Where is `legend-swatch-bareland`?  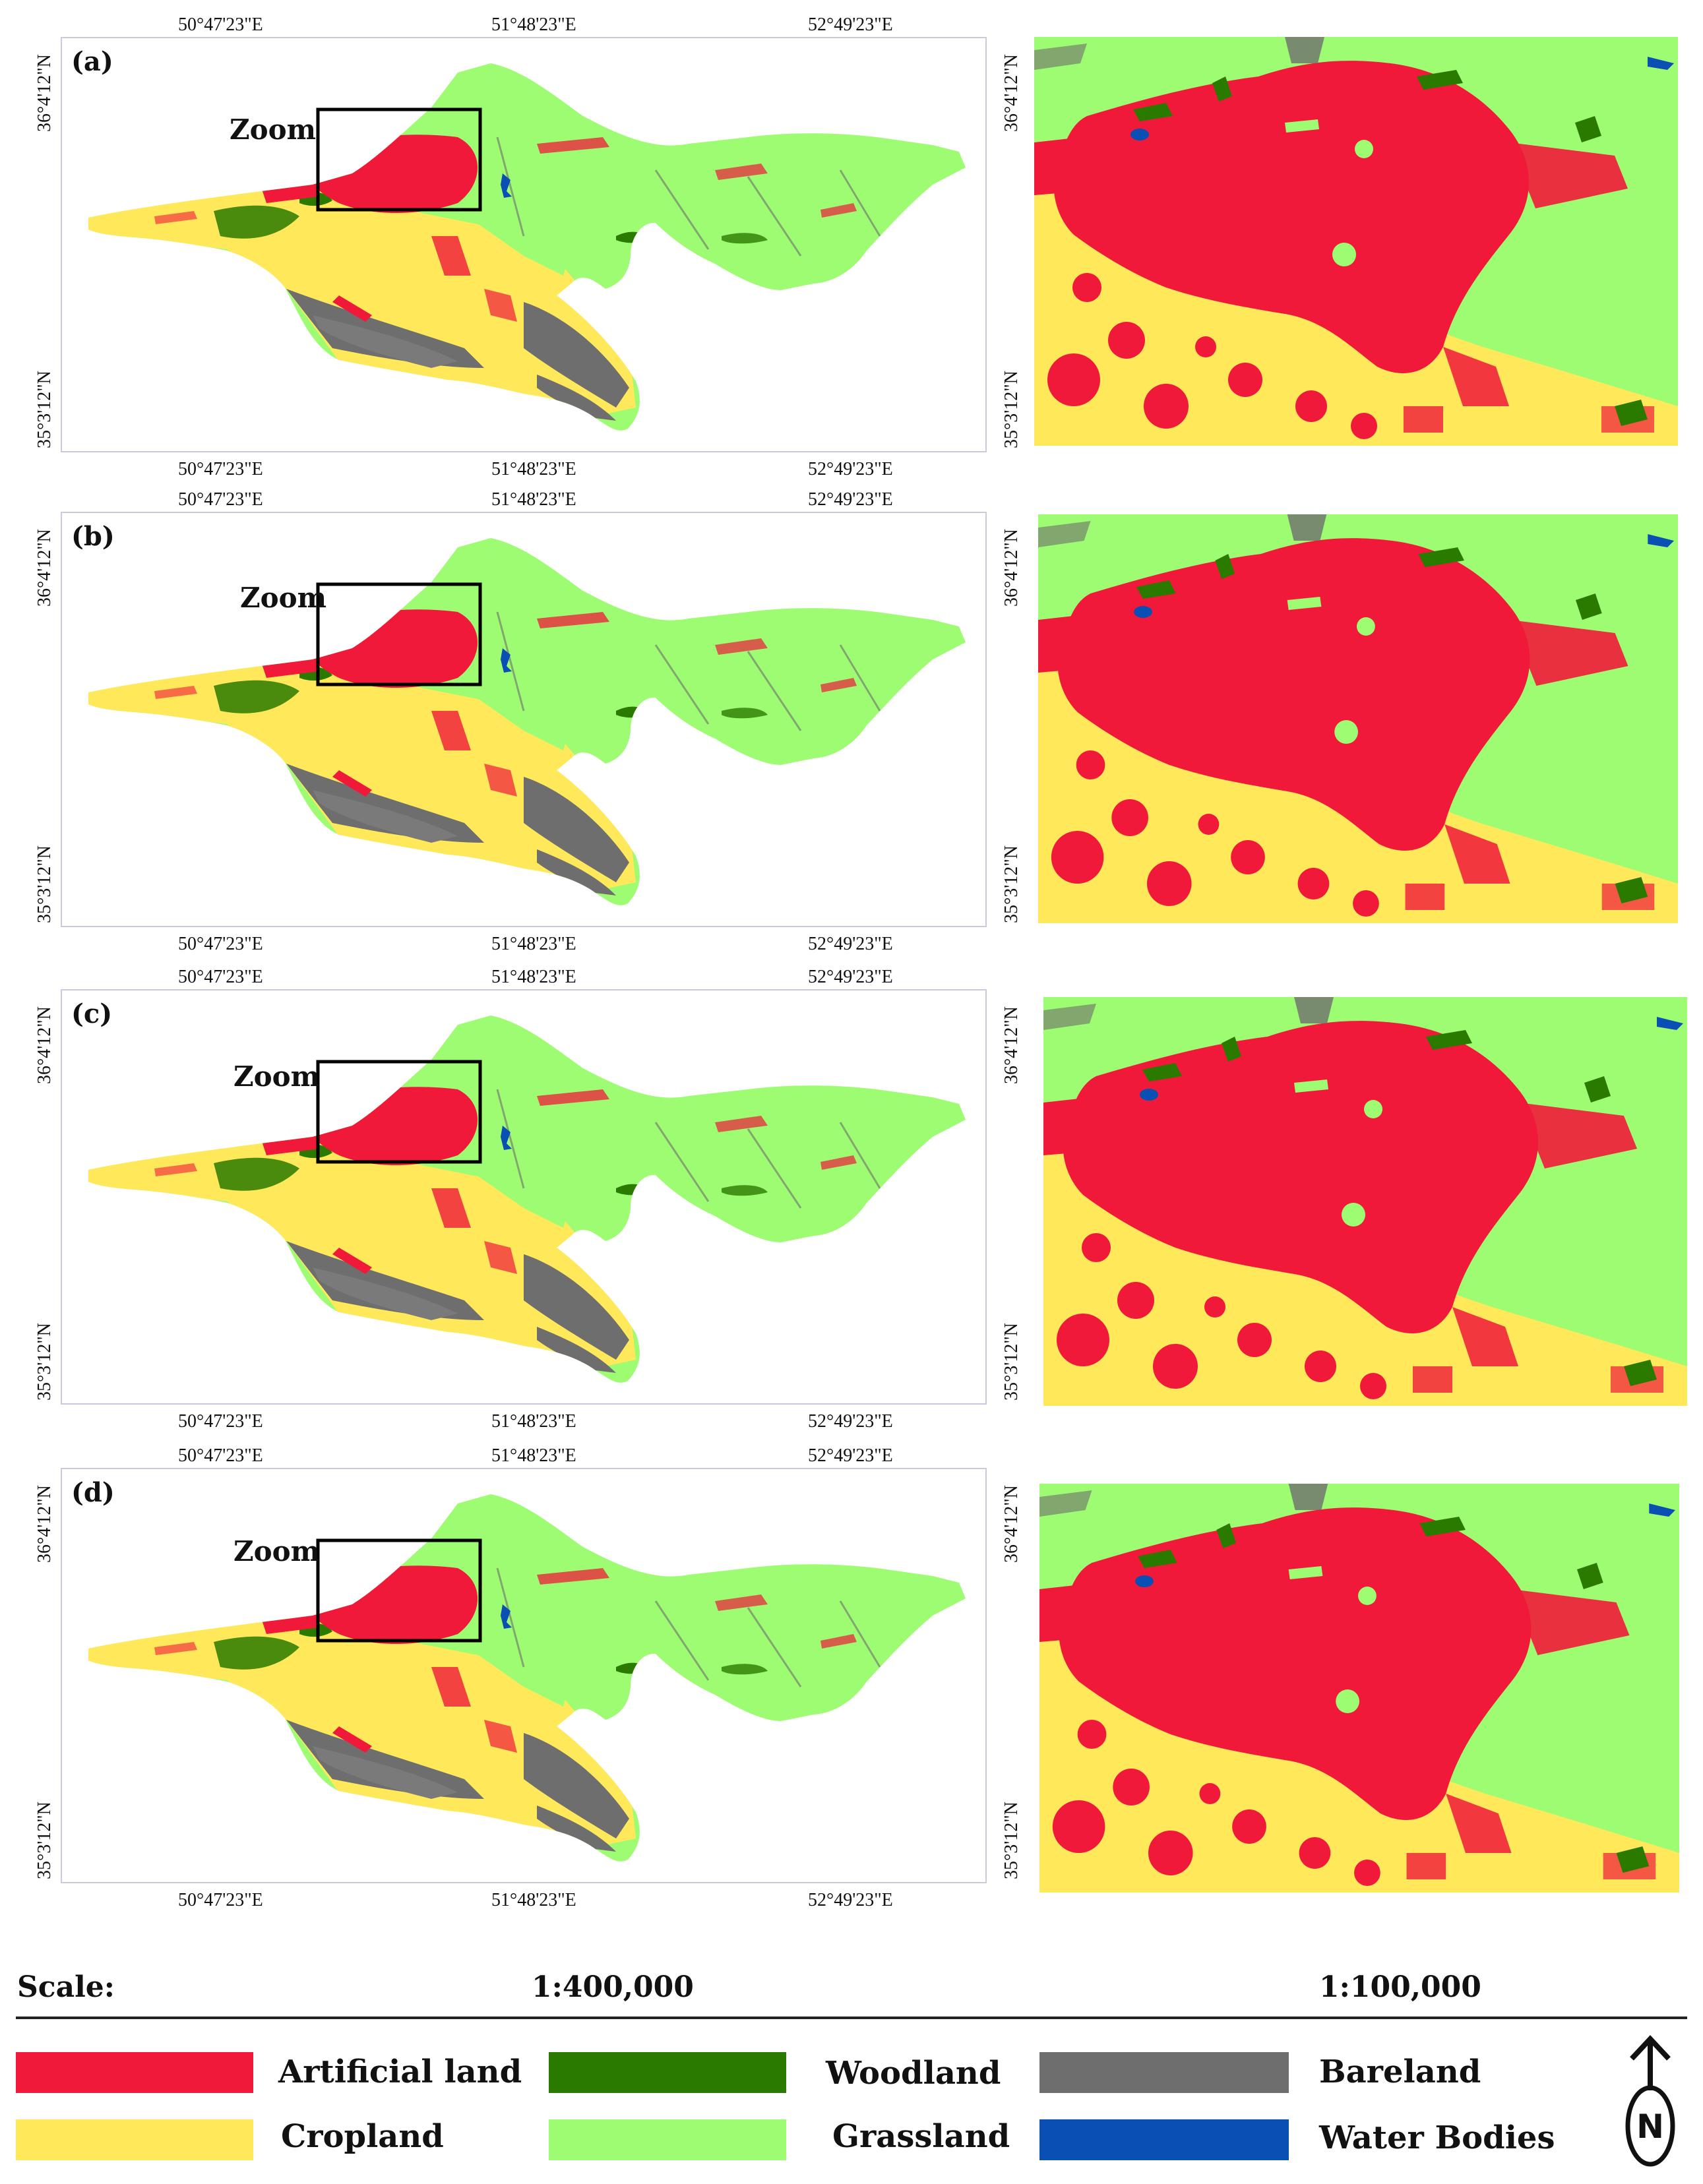 legend-swatch-bareland is located at coordinates (1164, 2072).